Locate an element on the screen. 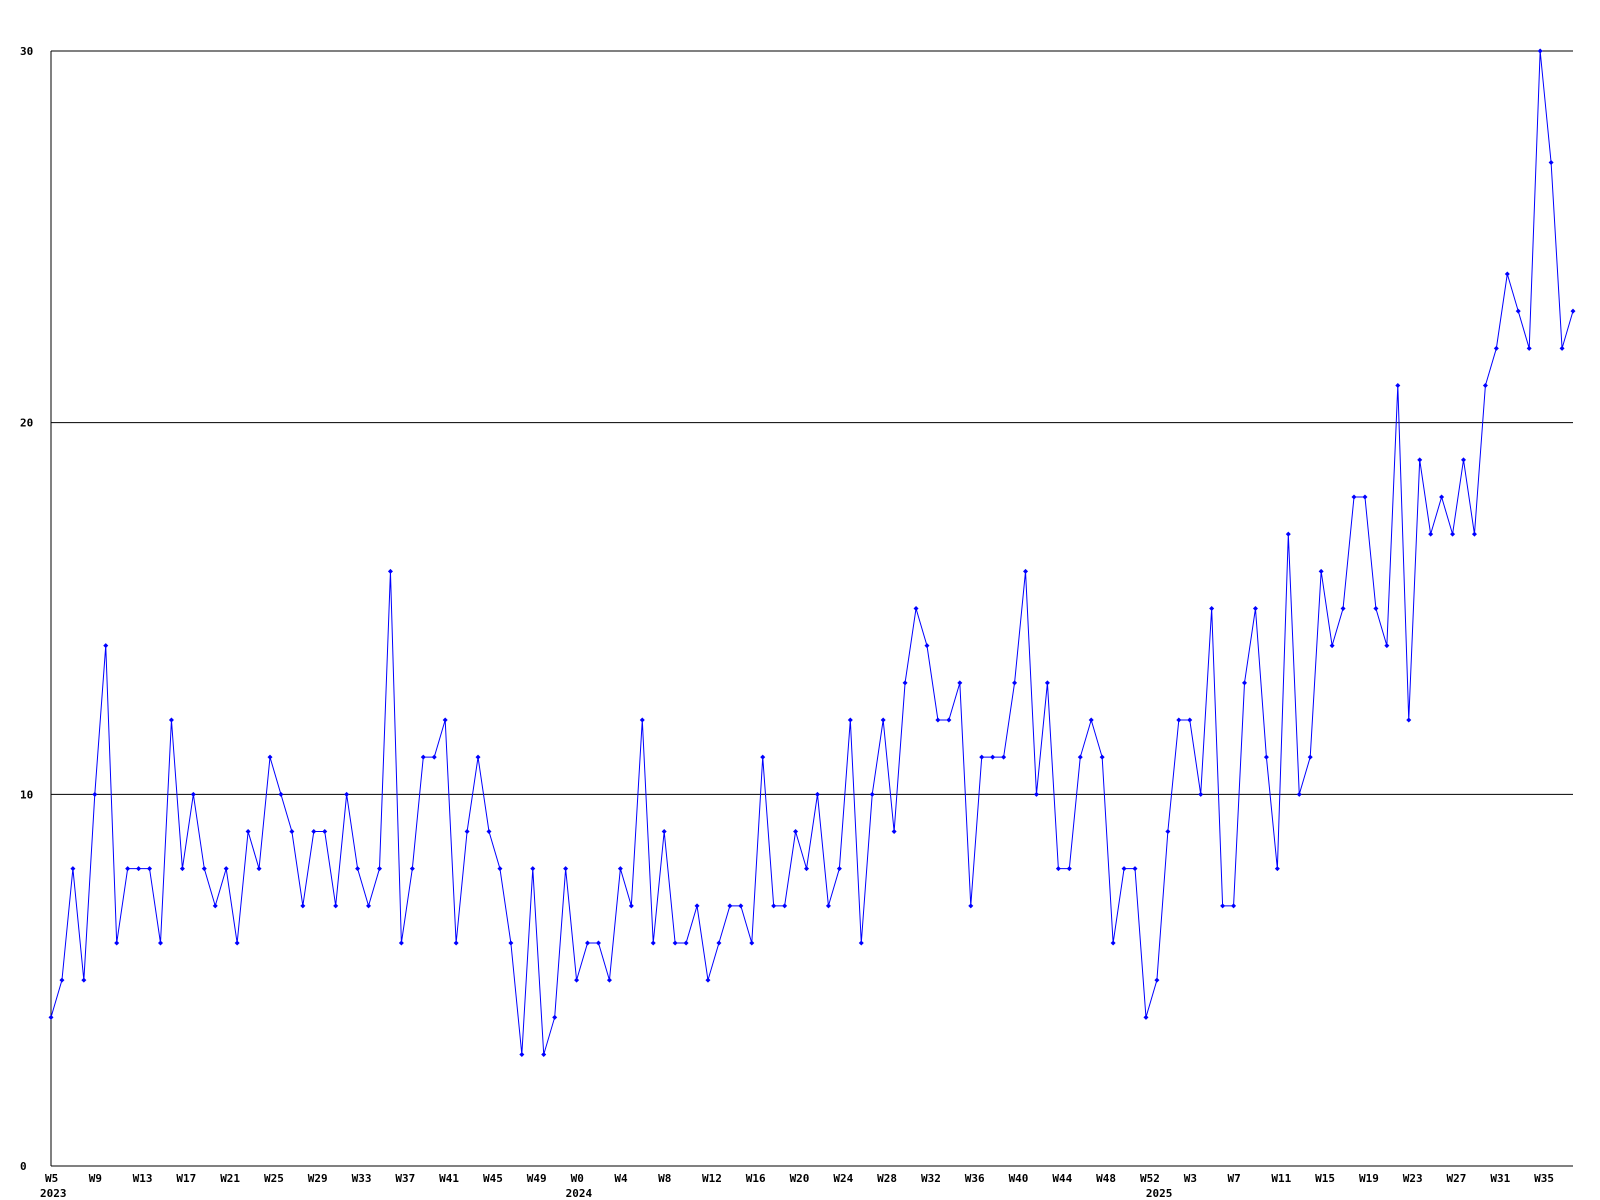 Image resolution: width=1600 pixels, height=1200 pixels. x-tick-label: W48 is located at coordinates (1106, 1178).